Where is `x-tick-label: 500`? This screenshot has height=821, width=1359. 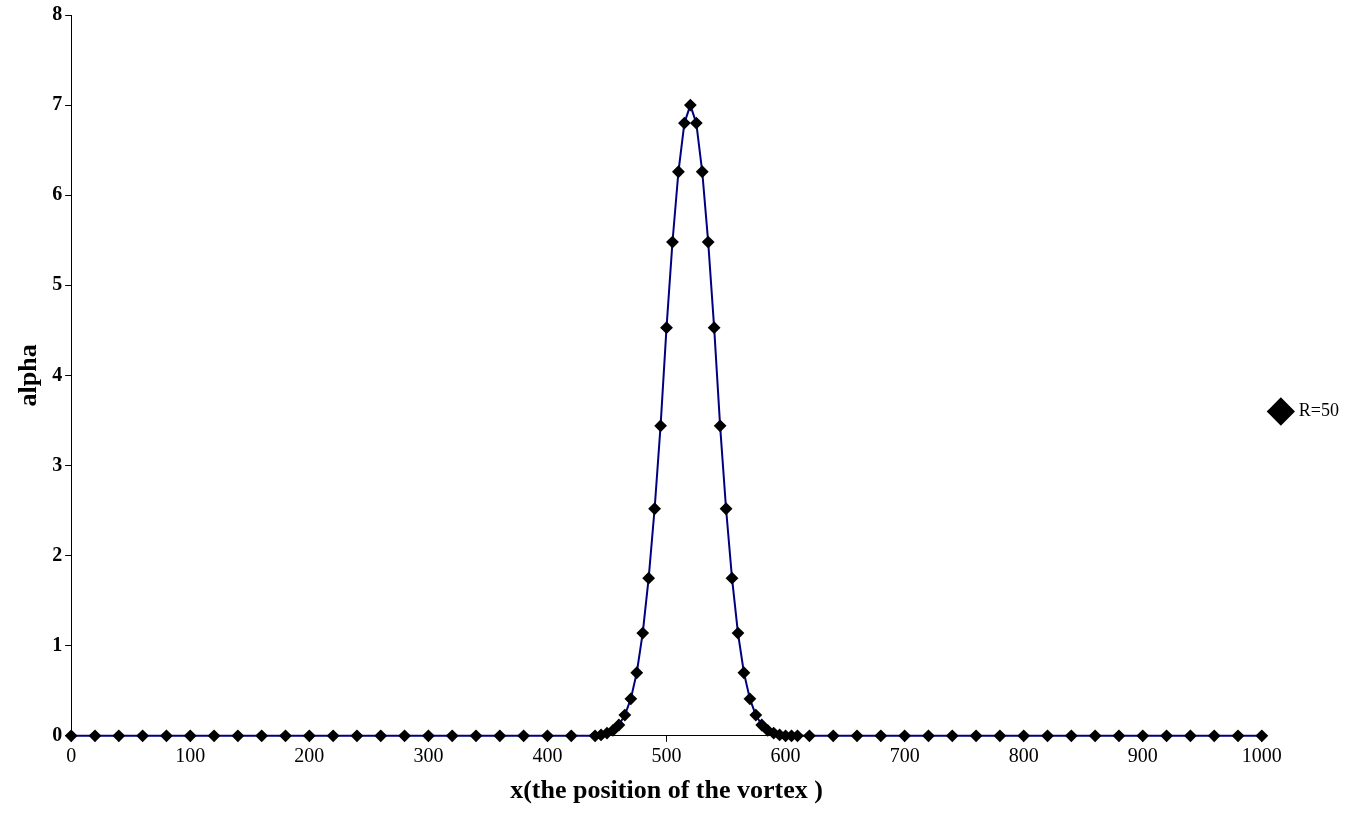 x-tick-label: 500 is located at coordinates (666, 755).